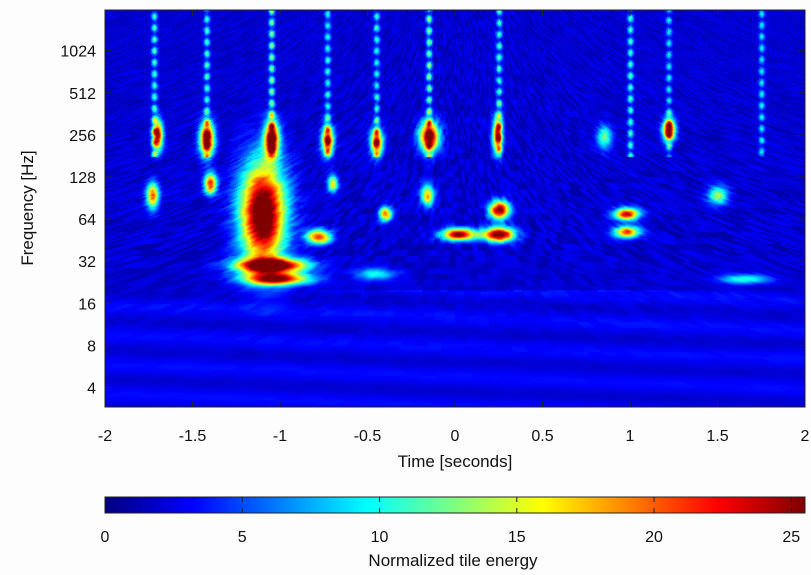 Image resolution: width=811 pixels, height=575 pixels. What do you see at coordinates (717, 436) in the screenshot?
I see `x-tick-label: 1.5` at bounding box center [717, 436].